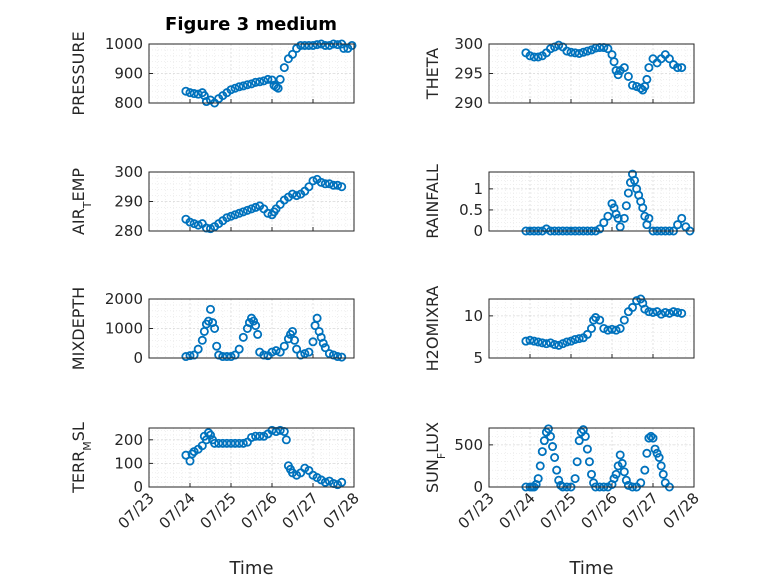 This screenshot has height=583, width=778. I want to click on x-tick-label: 07/26, so click(259, 510).